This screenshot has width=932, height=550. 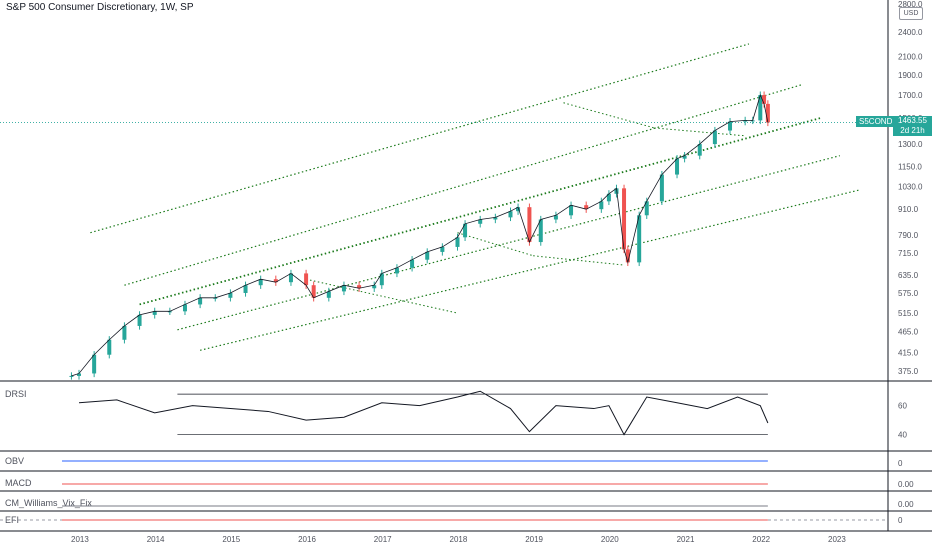 I want to click on x-tick-label: 2021, so click(x=686, y=539).